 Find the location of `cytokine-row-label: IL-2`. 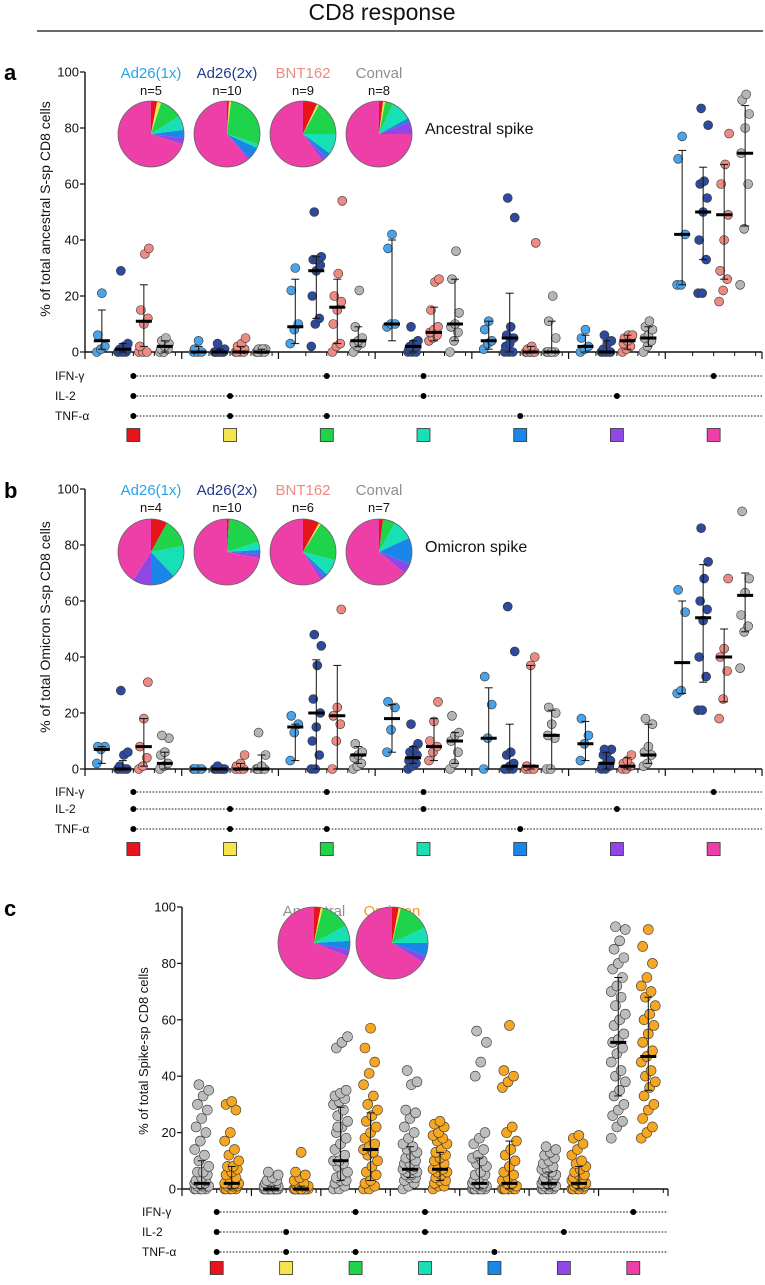

cytokine-row-label: IL-2 is located at coordinates (65, 396).